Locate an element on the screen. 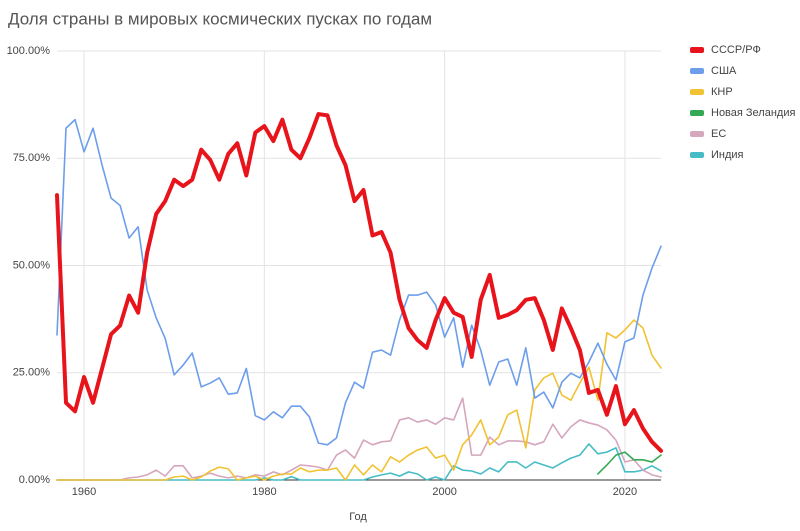  x-tick-label: 1980 is located at coordinates (264, 492).